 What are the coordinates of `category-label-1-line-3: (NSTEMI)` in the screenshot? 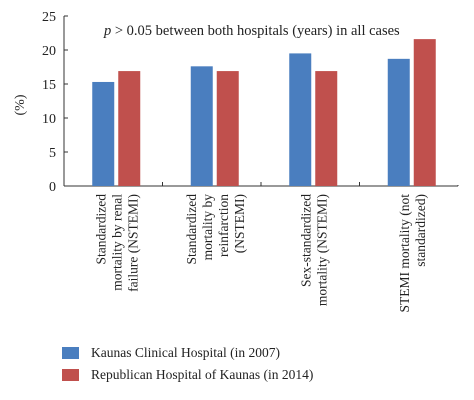 It's located at (239, 223).